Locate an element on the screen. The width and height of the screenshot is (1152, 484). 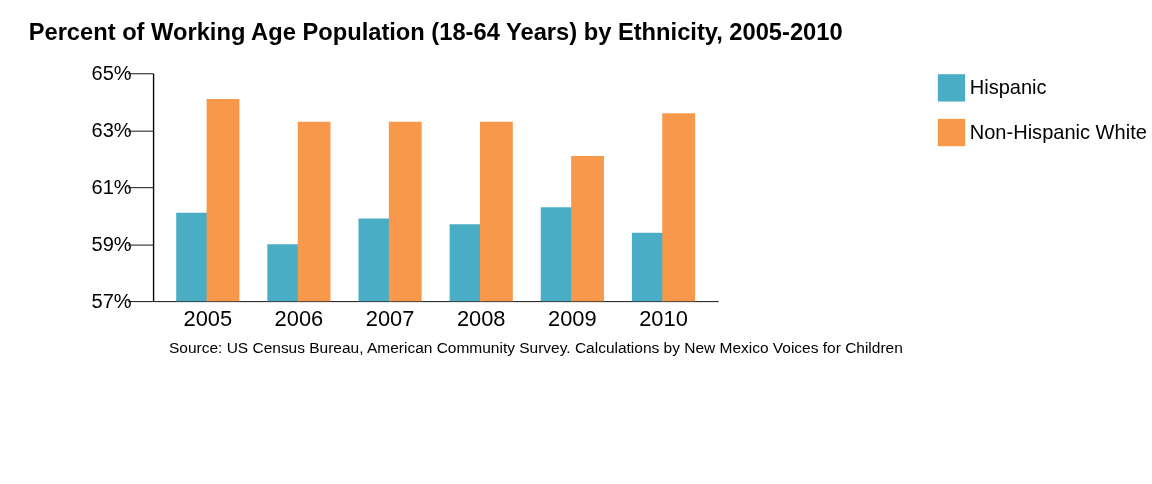
x-tick-label: 2008 is located at coordinates (481, 319).